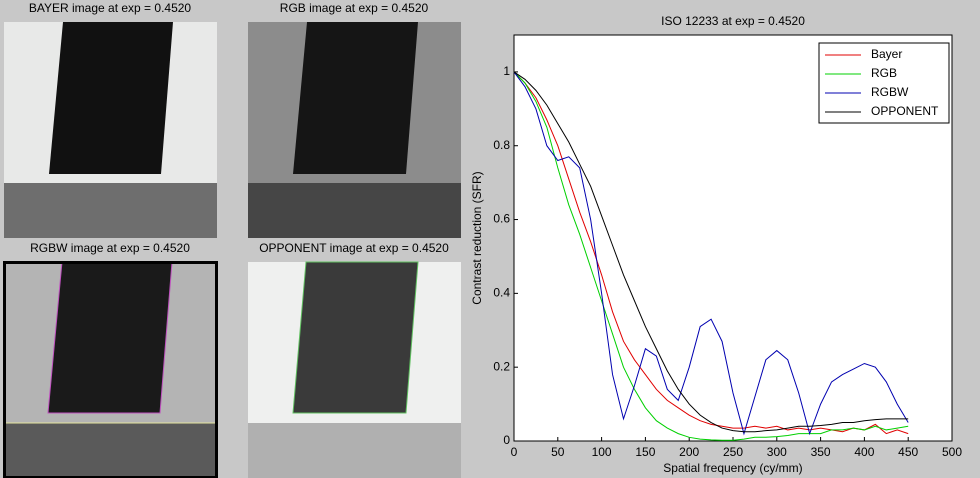 This screenshot has width=980, height=478. What do you see at coordinates (514, 452) in the screenshot?
I see `x-tick-label: 0` at bounding box center [514, 452].